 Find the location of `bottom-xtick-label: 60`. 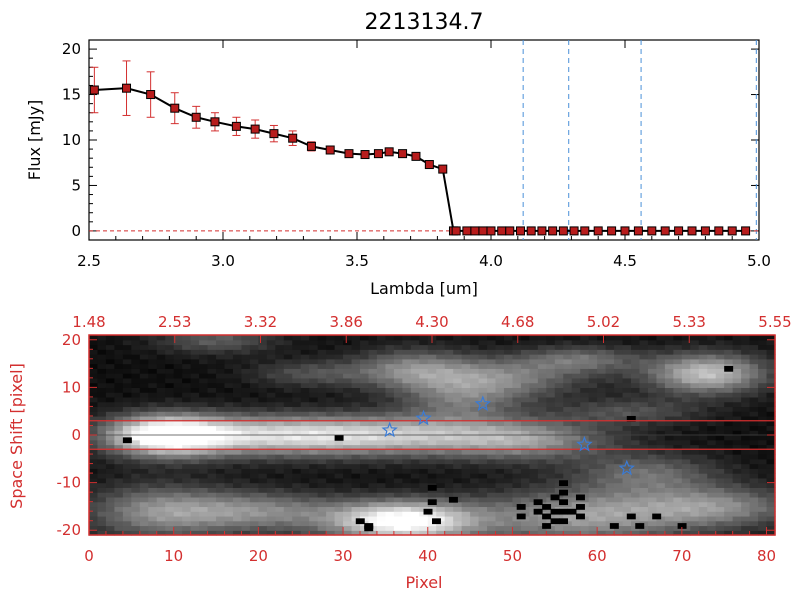

bottom-xtick-label: 60 is located at coordinates (597, 556).